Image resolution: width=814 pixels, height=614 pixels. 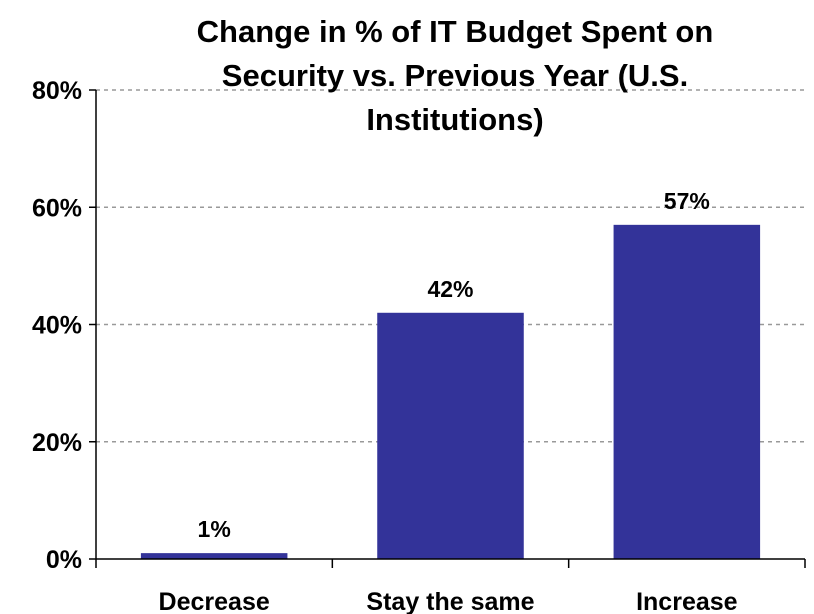 What do you see at coordinates (687, 391) in the screenshot?
I see `bar-increase` at bounding box center [687, 391].